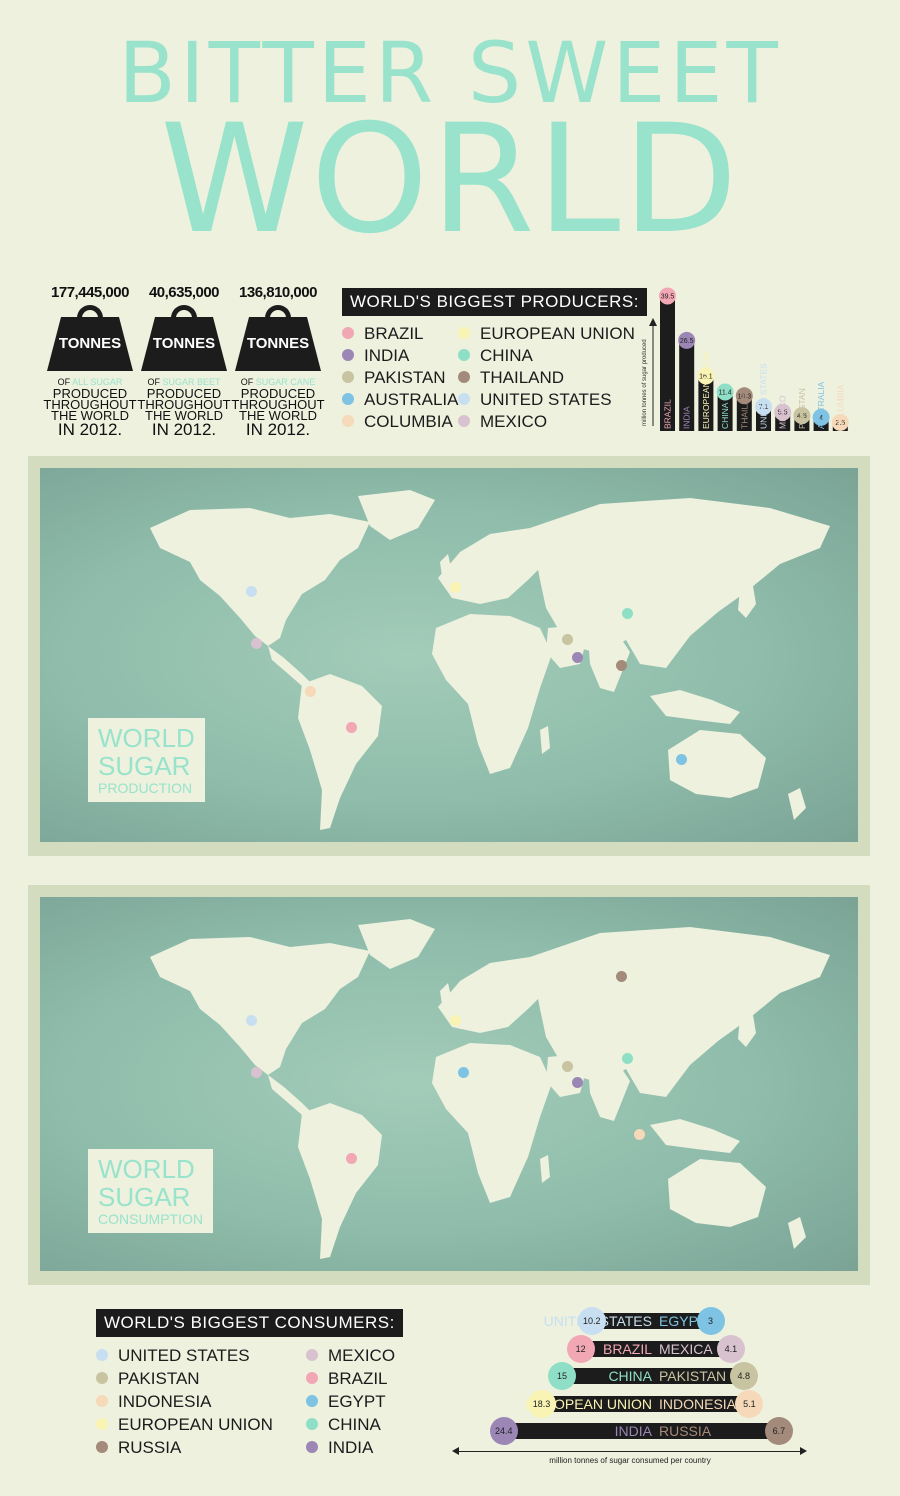  Describe the element at coordinates (144, 1197) in the screenshot. I see `map-label-line2: SUGAR` at that location.